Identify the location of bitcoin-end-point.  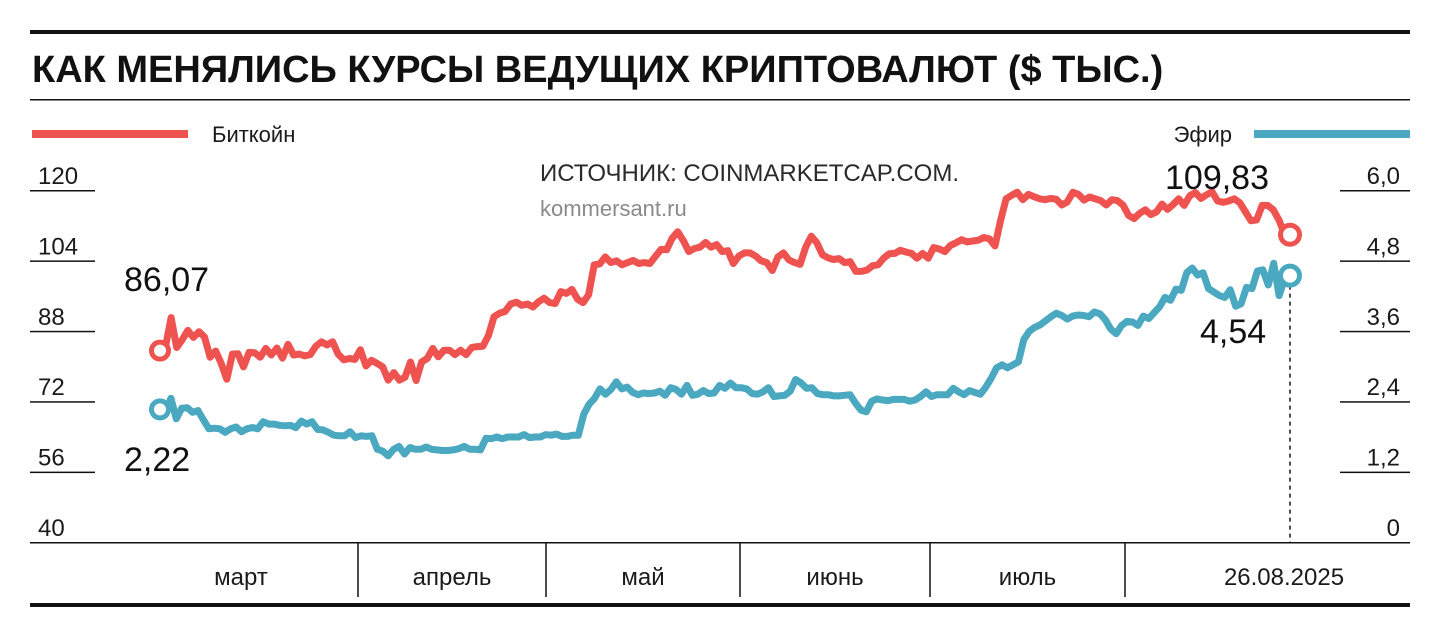
(1290, 234).